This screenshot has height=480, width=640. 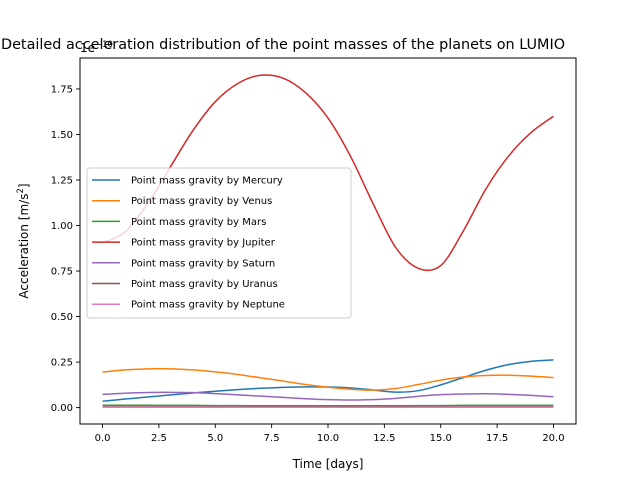 What do you see at coordinates (198, 222) in the screenshot?
I see `legend-label: Point mass gravity by Mars` at bounding box center [198, 222].